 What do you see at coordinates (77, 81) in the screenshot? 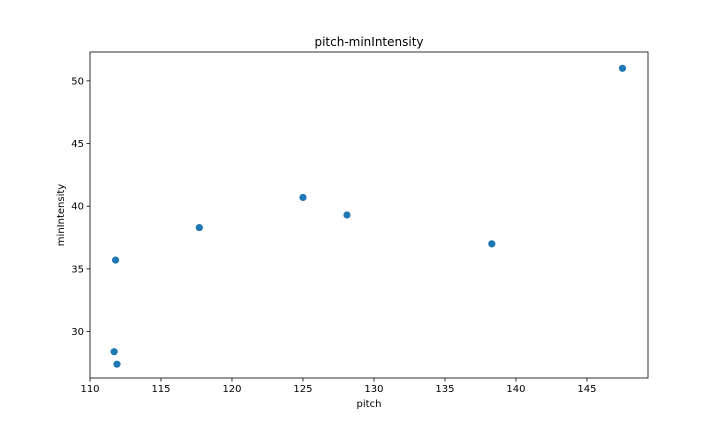
I see `y-tick-label: 50` at bounding box center [77, 81].